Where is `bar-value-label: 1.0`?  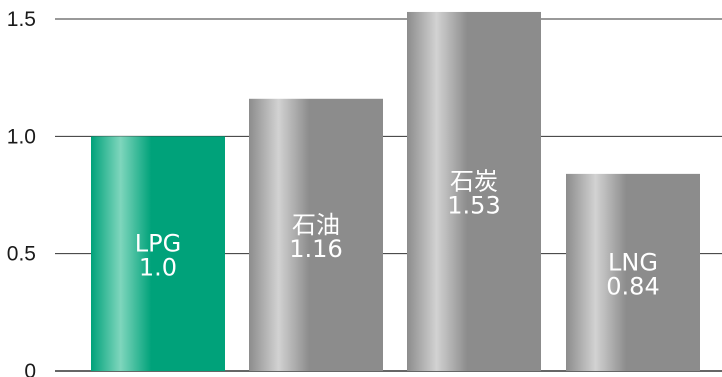
bar-value-label: 1.0 is located at coordinates (158, 268).